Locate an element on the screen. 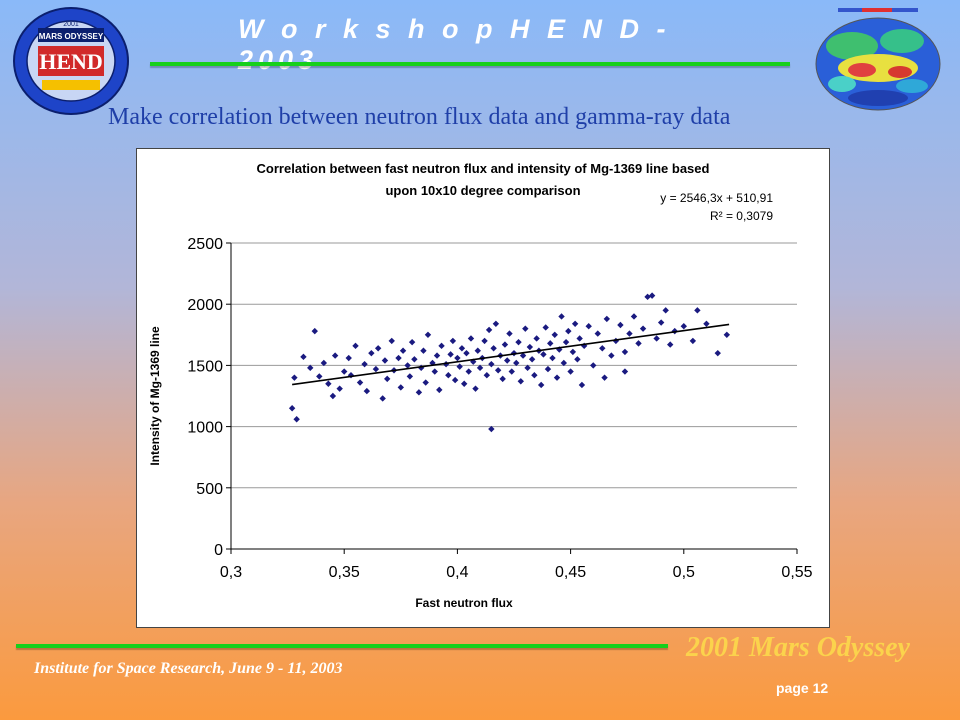 The height and width of the screenshot is (720, 960). page-number: page 12 is located at coordinates (802, 688).